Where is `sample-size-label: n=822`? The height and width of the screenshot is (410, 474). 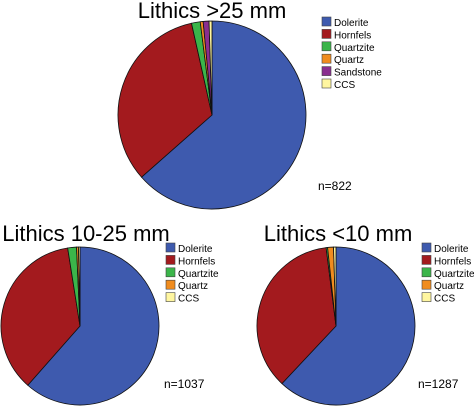
sample-size-label: n=822 is located at coordinates (335, 186).